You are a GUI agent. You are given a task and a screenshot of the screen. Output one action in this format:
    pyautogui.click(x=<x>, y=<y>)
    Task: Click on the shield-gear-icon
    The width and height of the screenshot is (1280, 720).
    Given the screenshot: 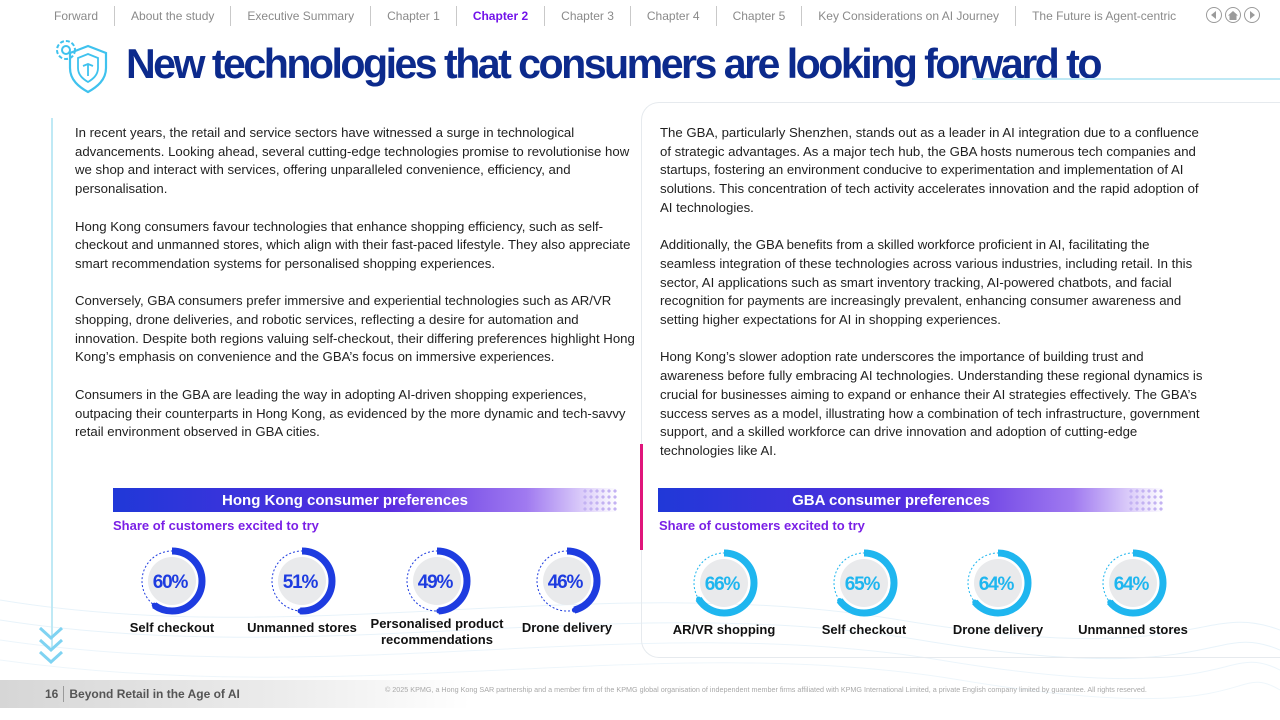 What is the action you would take?
    pyautogui.click(x=82, y=67)
    